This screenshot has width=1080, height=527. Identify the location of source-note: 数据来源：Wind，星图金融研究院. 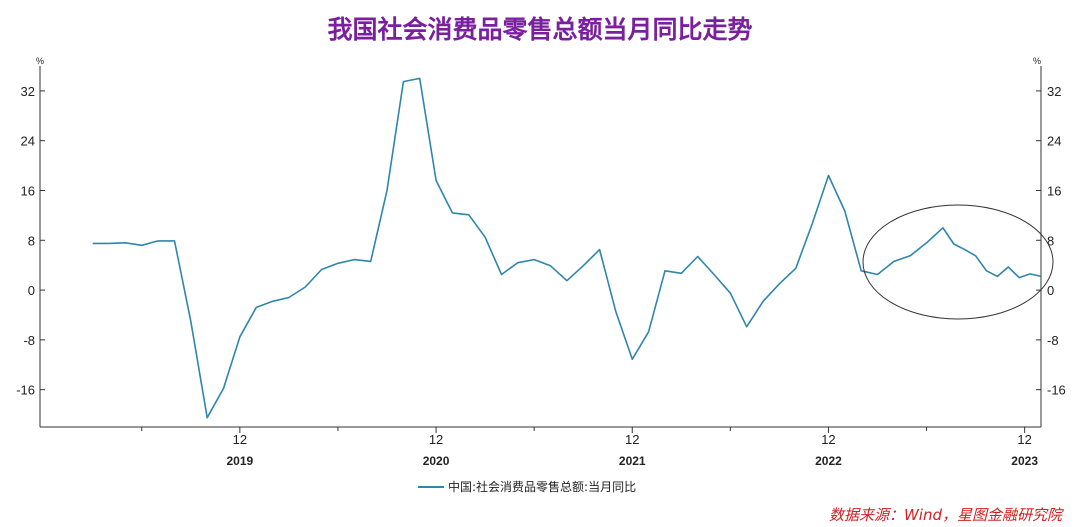
(946, 515).